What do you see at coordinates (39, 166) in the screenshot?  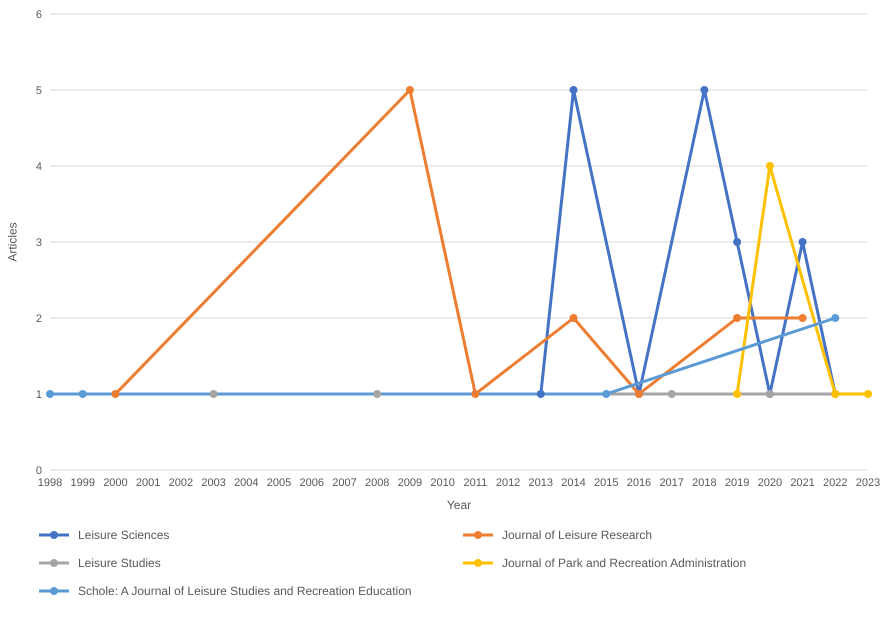 I see `y-tick-label: 4` at bounding box center [39, 166].